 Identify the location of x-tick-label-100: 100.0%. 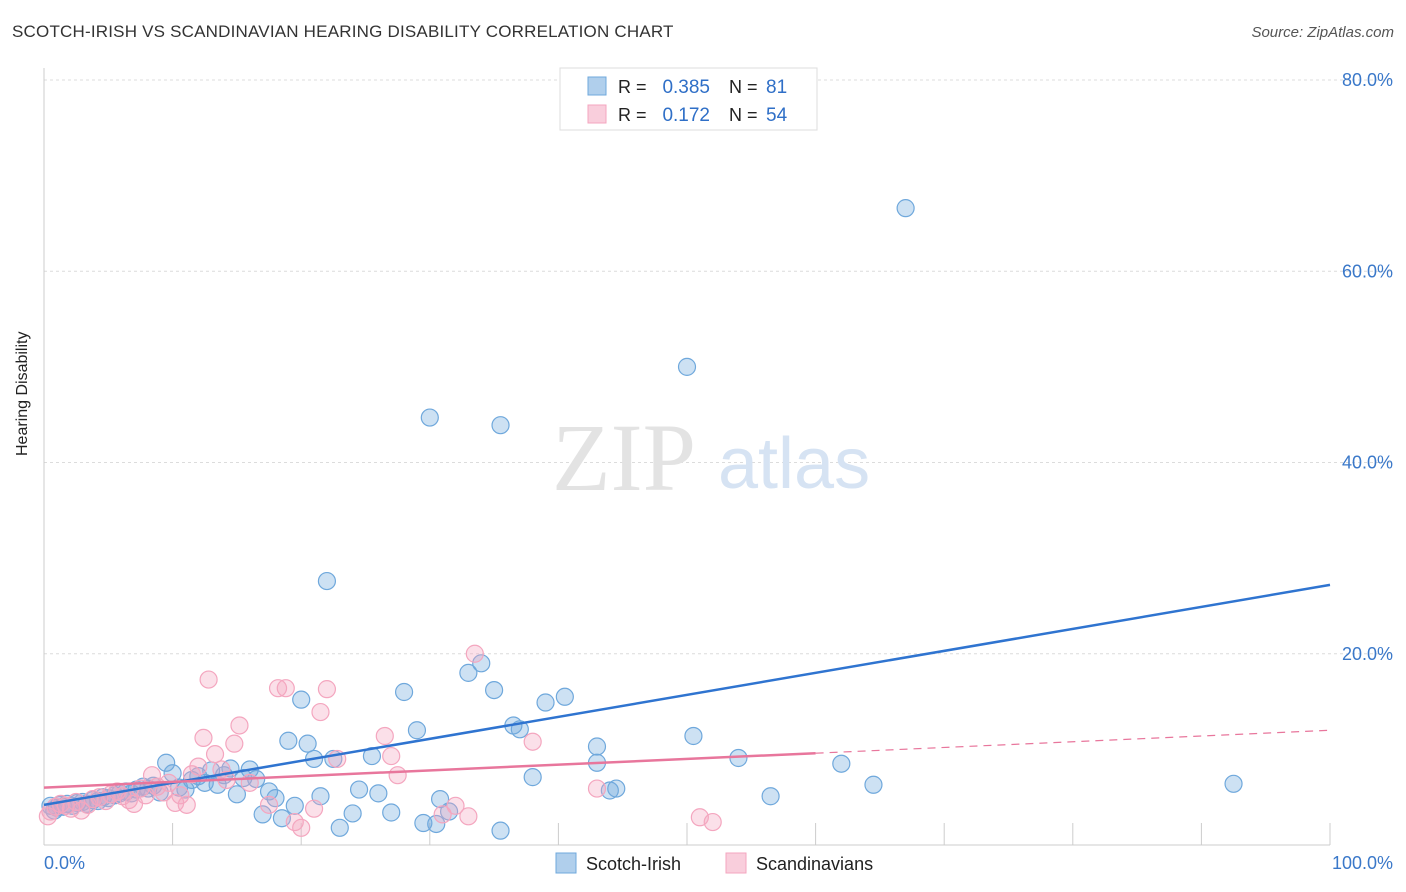
(1362, 863).